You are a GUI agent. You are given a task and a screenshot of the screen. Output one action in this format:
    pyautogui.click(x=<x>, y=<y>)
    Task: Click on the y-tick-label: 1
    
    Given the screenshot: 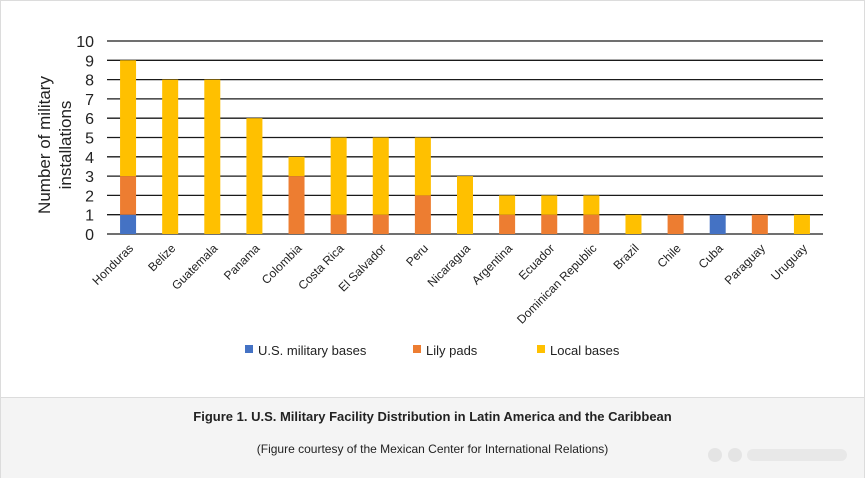 What is the action you would take?
    pyautogui.click(x=89, y=216)
    